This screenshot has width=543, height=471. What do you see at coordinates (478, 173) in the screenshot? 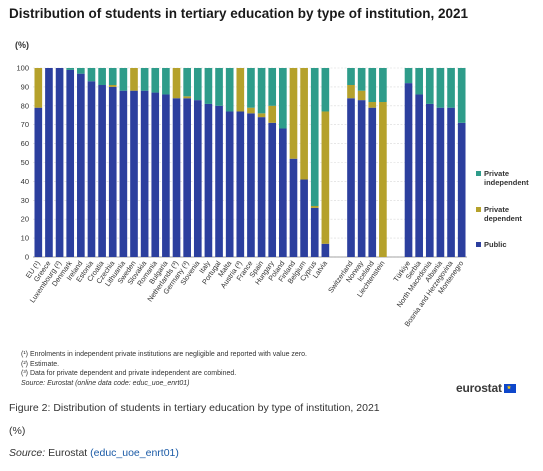
I see `legend-swatch` at bounding box center [478, 173].